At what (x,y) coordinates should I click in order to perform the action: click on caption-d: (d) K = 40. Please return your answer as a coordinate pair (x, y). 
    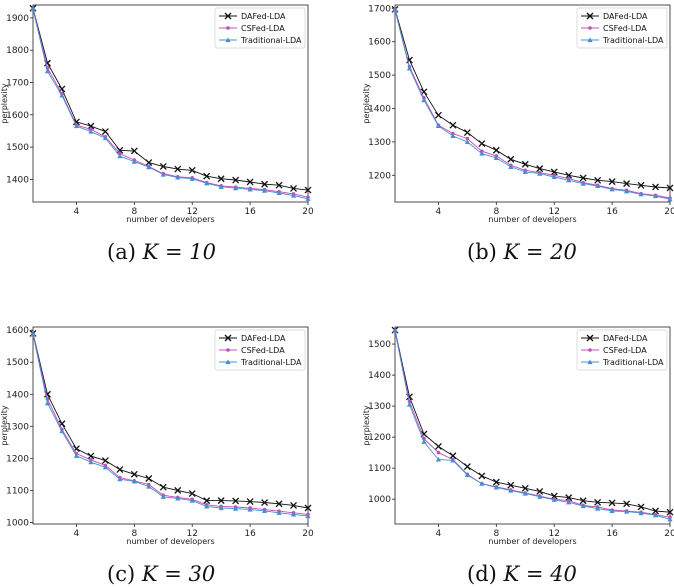
    Looking at the image, I should click on (522, 574).